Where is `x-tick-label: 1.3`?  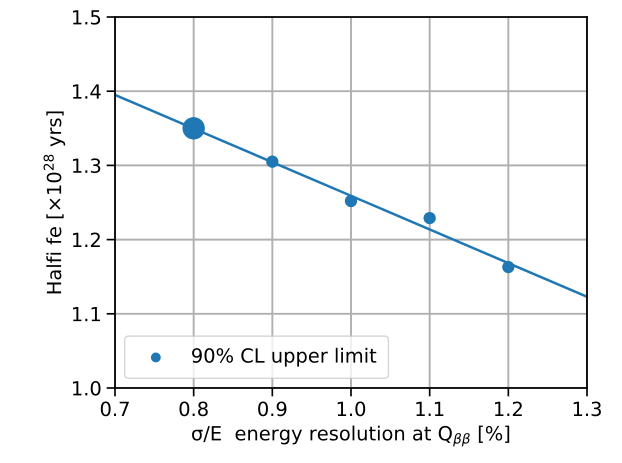
x-tick-label: 1.3 is located at coordinates (587, 409).